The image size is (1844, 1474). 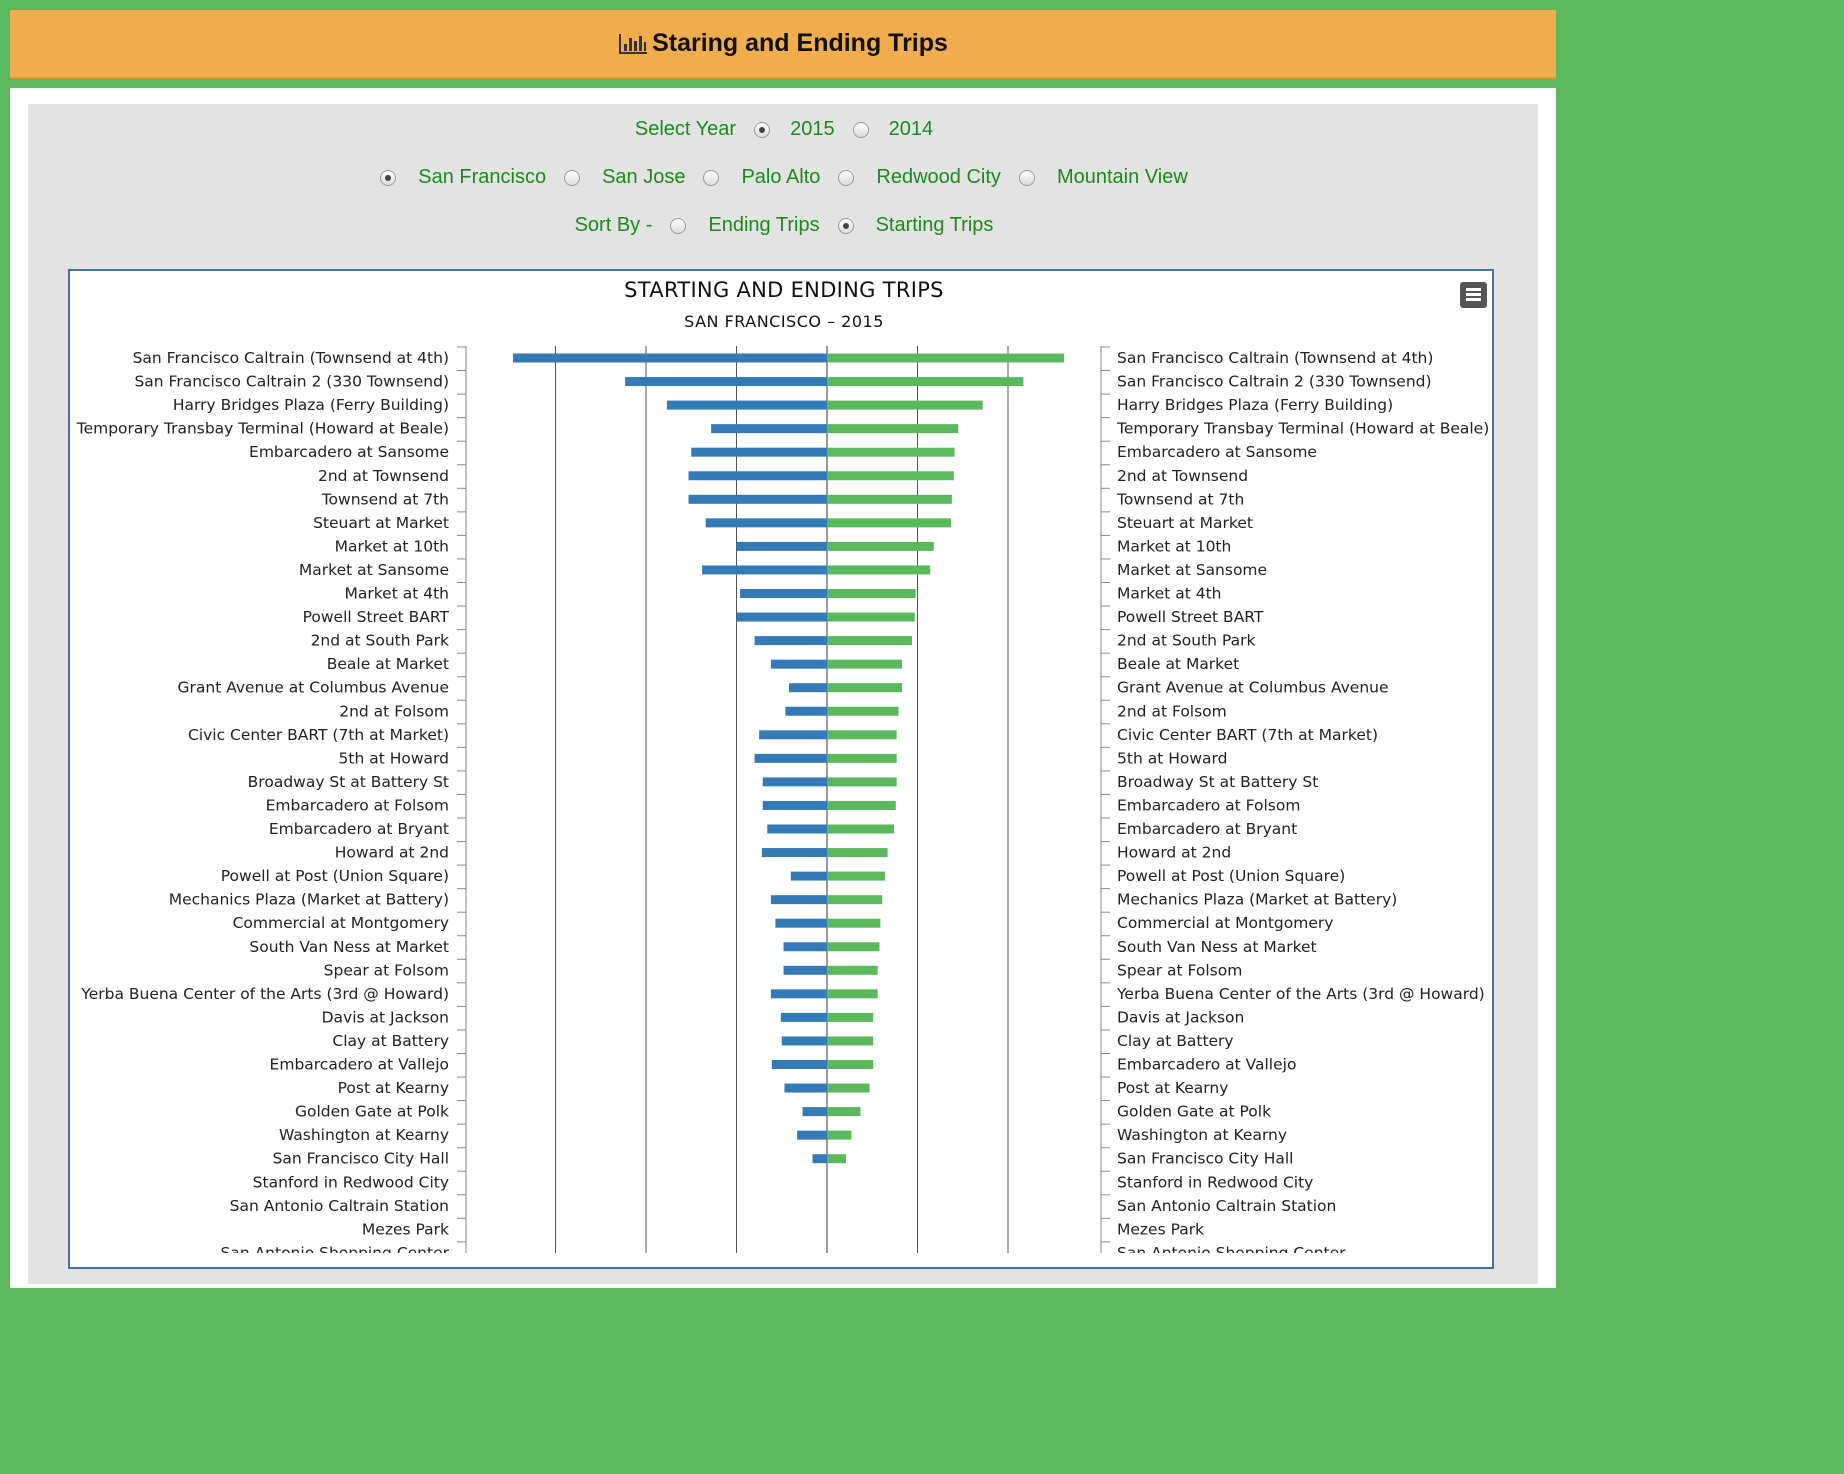 I want to click on year-radio-2014, so click(x=860, y=129).